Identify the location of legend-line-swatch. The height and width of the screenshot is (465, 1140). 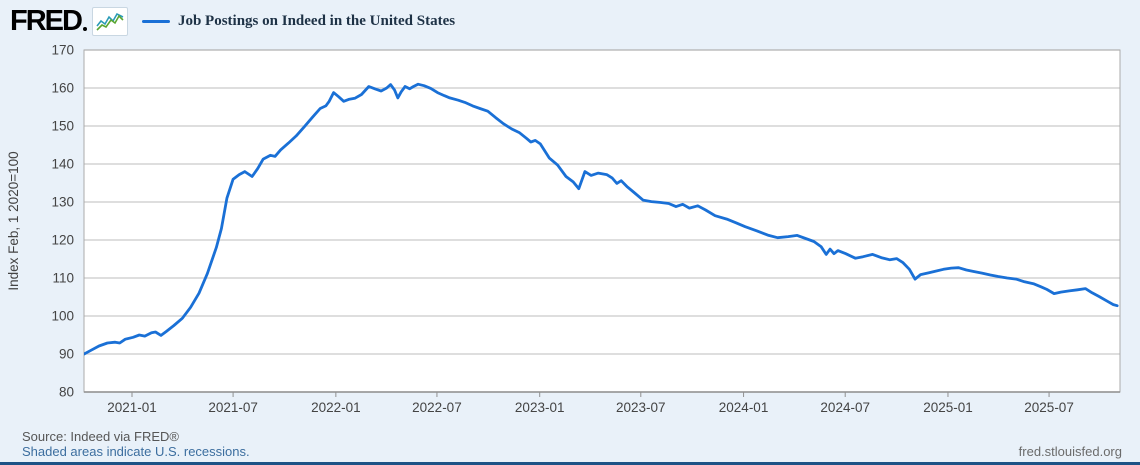
(155, 21).